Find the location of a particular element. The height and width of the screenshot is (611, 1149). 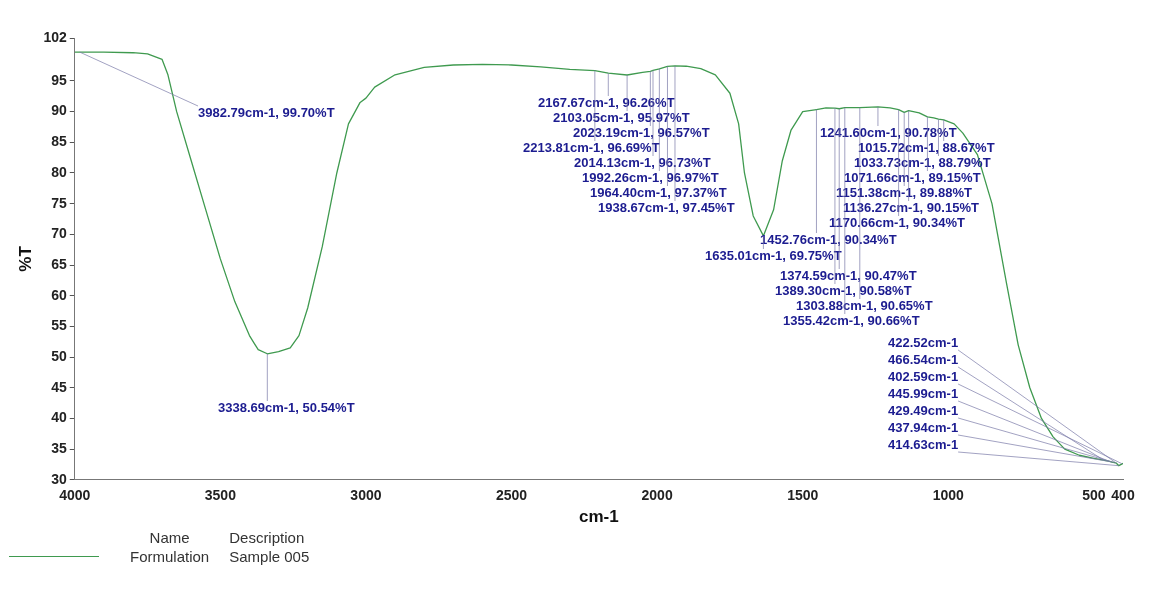

annotation: 422.52cm-1 is located at coordinates (923, 342).